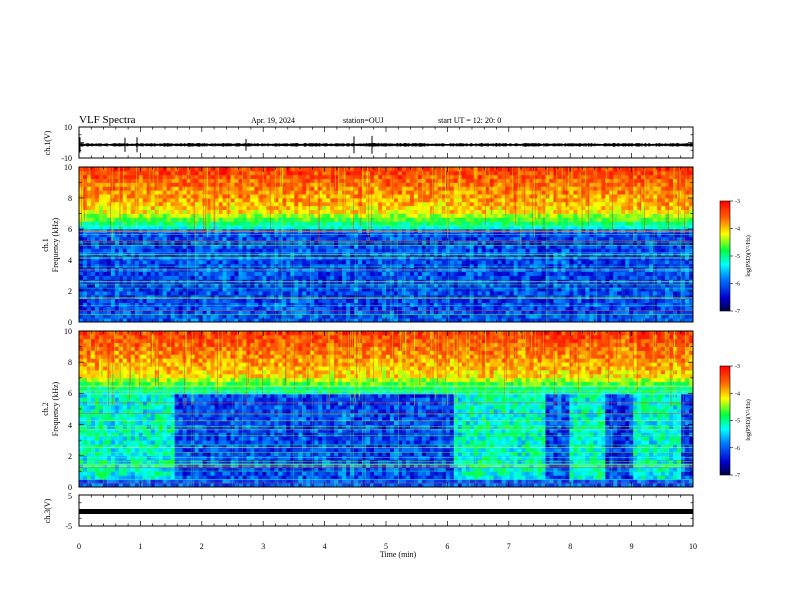  I want to click on ch2-colorbar-ticks: -3 -4 -5 -6 -7, so click(735, 421).